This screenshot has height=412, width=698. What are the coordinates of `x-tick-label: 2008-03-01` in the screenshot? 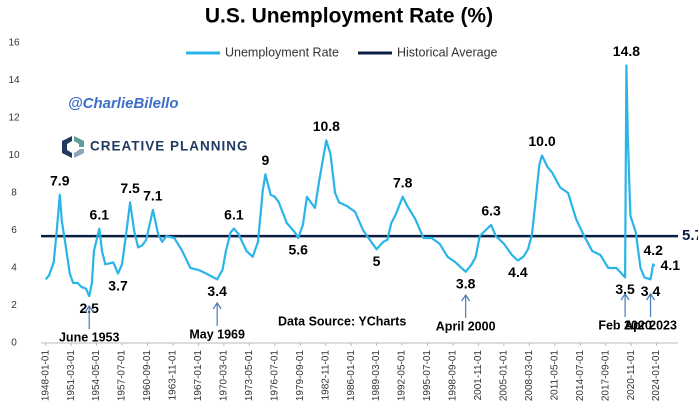 It's located at (529, 376).